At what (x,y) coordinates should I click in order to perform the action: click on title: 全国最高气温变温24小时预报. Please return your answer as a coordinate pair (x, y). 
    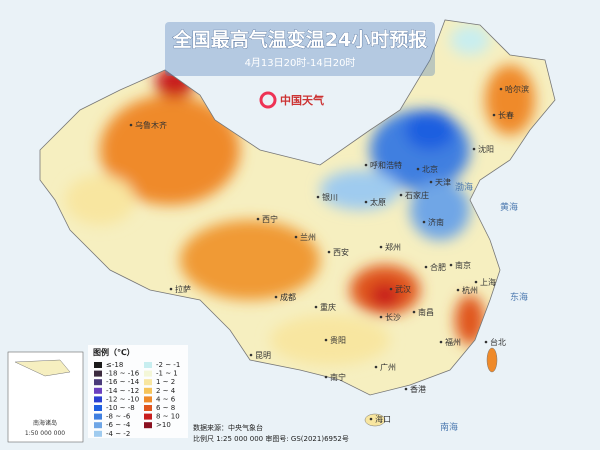
    Looking at the image, I should click on (299, 39).